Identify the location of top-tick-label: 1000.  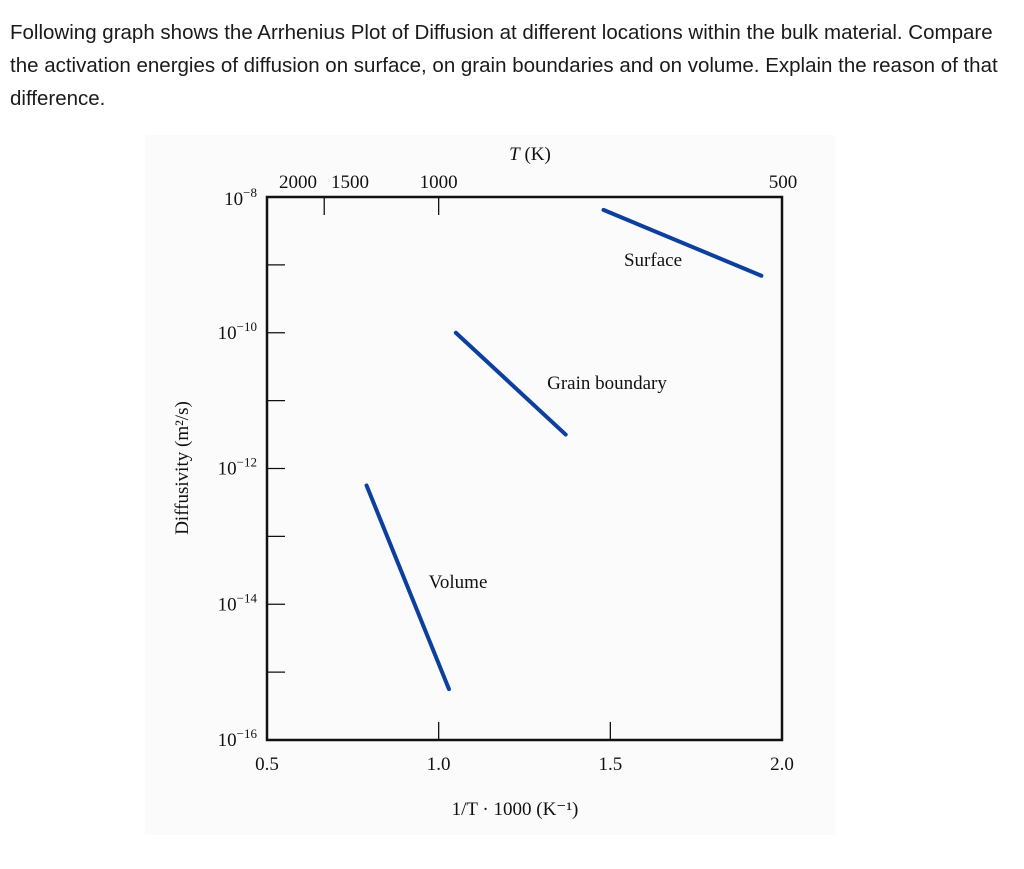
(439, 182).